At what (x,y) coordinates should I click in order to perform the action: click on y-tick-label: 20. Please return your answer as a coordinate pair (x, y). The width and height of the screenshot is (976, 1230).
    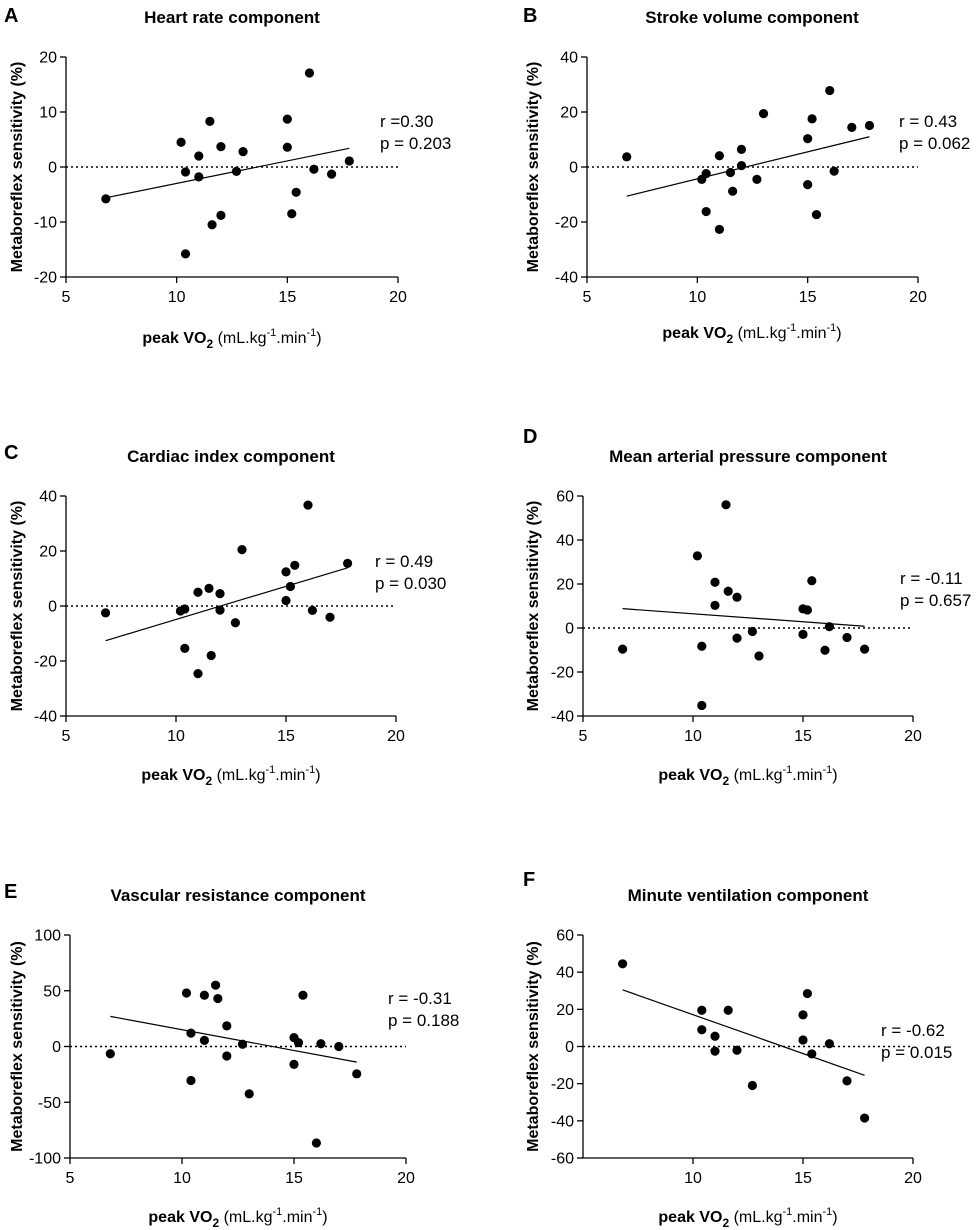
    Looking at the image, I should click on (569, 113).